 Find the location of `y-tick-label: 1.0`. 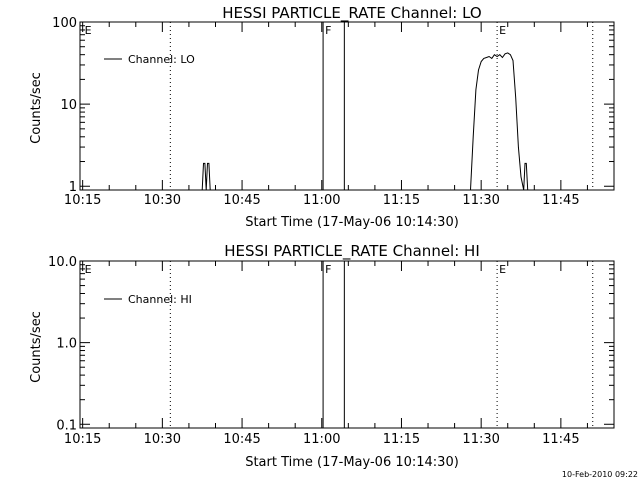

y-tick-label: 1.0 is located at coordinates (66, 344).